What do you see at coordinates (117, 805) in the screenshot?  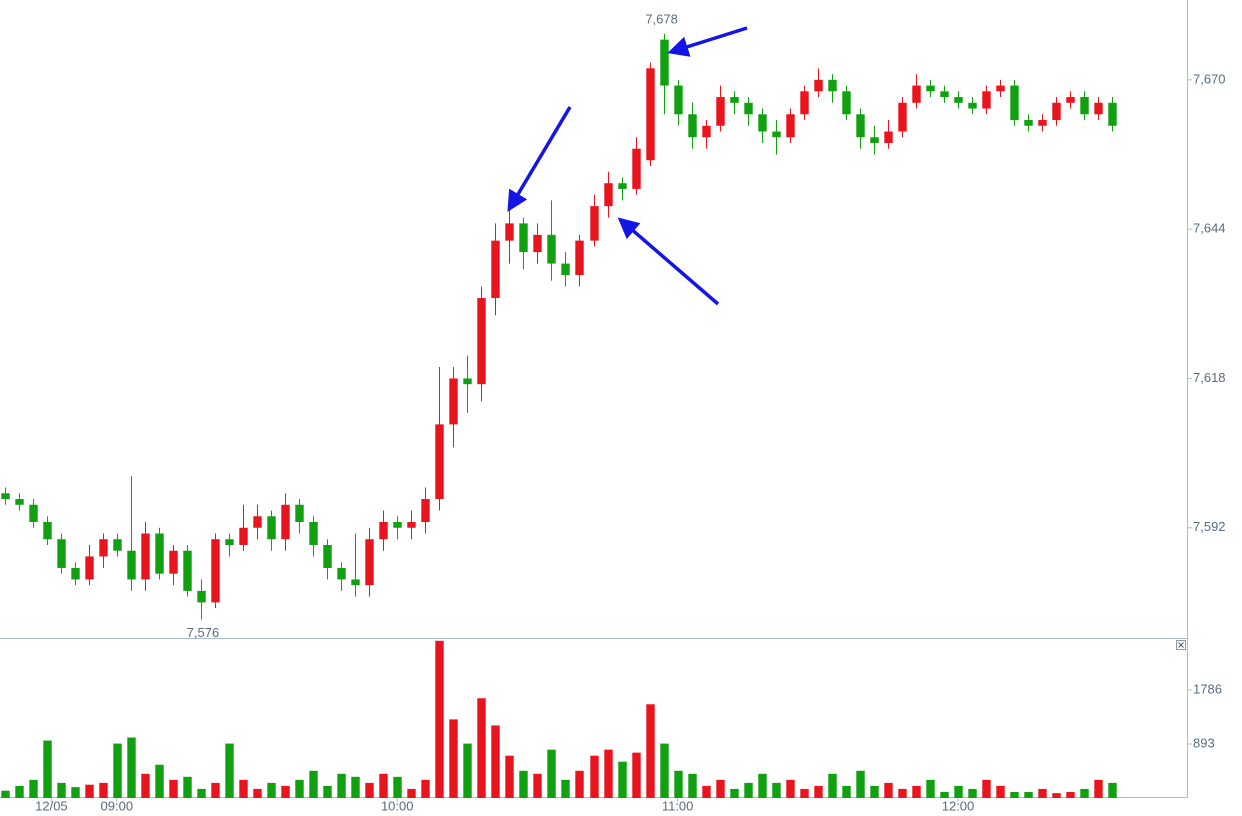 I see `x-tick-label: 09:00` at bounding box center [117, 805].